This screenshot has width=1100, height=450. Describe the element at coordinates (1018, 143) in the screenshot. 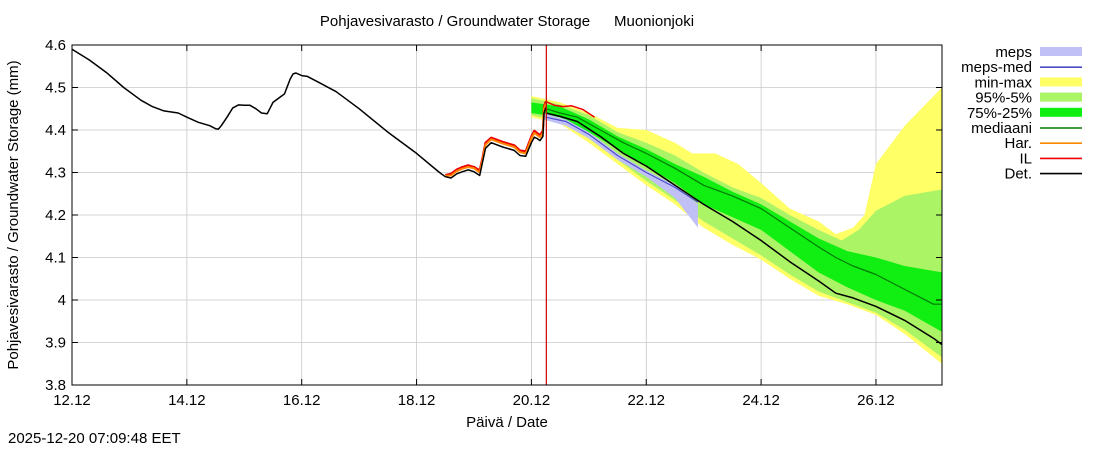

I see `legend-label: Har.` at that location.